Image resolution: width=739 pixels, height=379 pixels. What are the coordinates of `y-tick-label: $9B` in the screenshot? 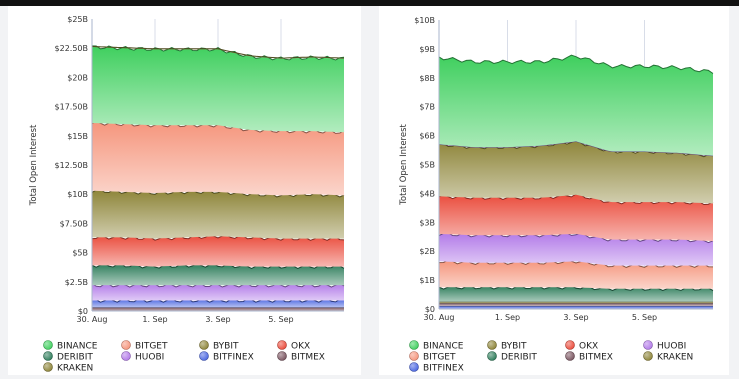 It's located at (427, 49).